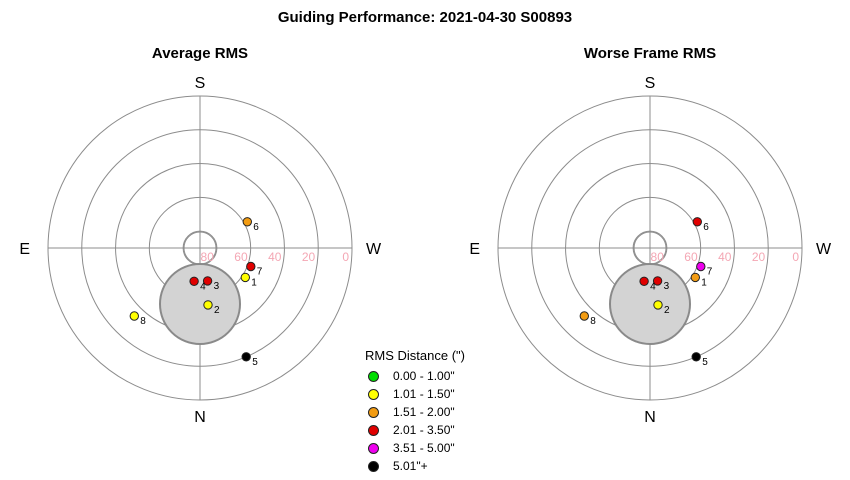 The height and width of the screenshot is (480, 850). I want to click on legend-item: 1.51 - 2.00", so click(430, 412).